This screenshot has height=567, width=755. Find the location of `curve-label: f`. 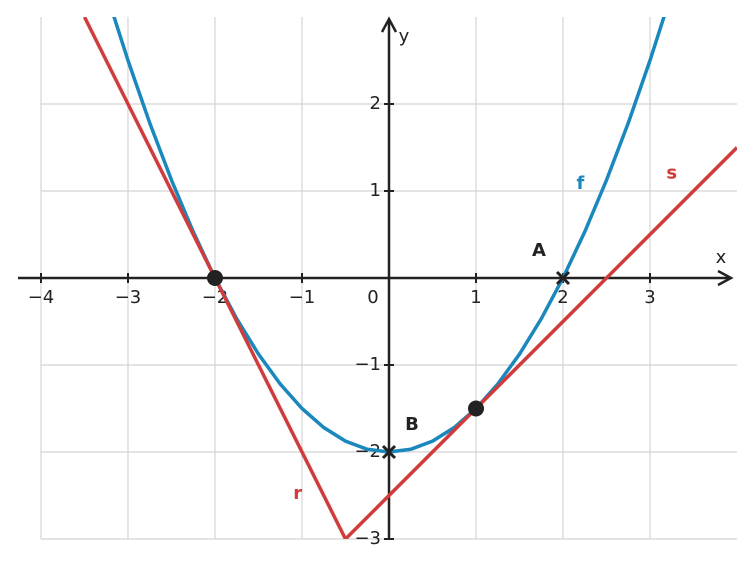

curve-label: f is located at coordinates (580, 183).